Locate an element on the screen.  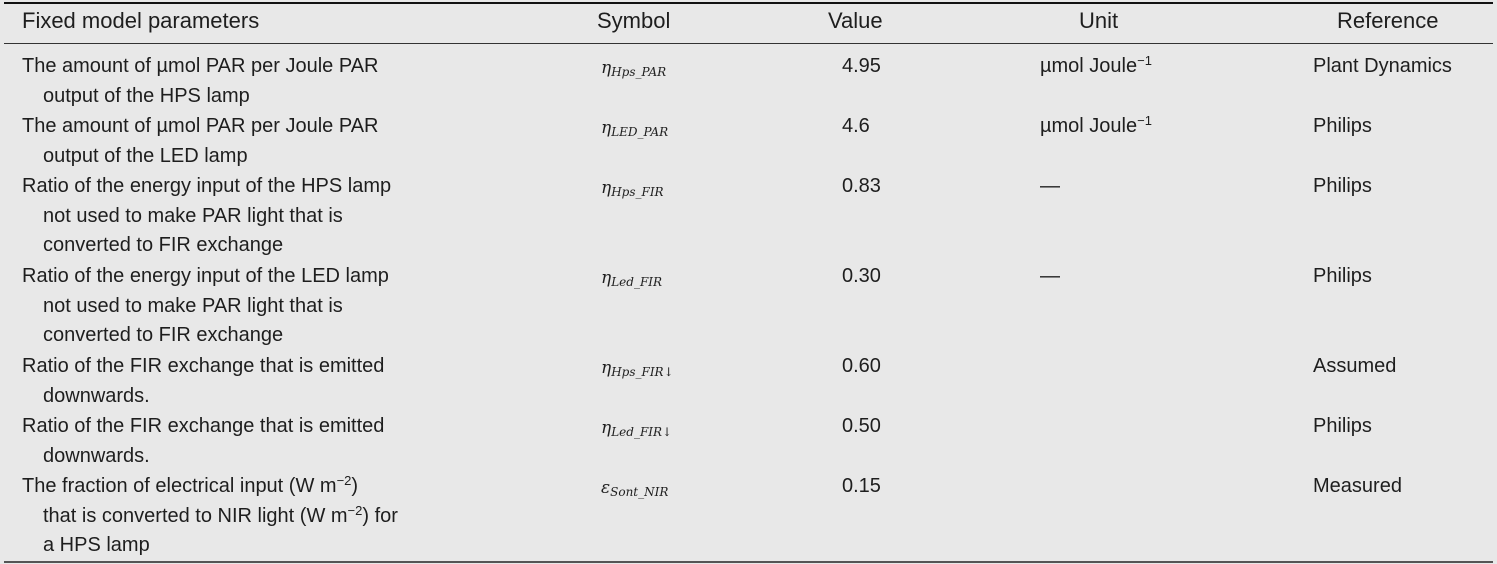
symbol-cell: ηHps_FIR↓ is located at coordinates (637, 370).